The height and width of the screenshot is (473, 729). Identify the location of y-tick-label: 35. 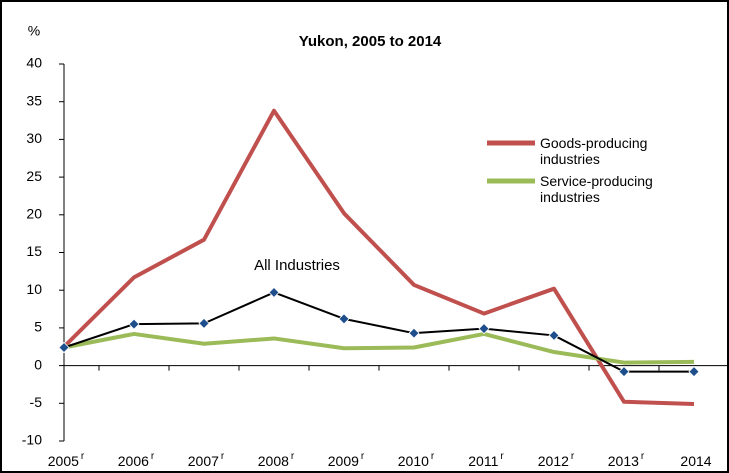
(34, 100).